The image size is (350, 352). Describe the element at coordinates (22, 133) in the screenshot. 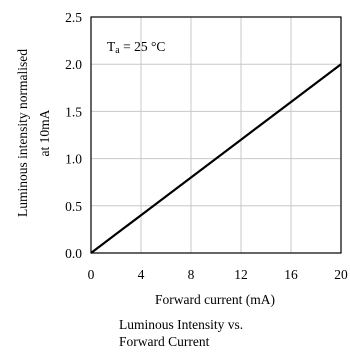

I see `y-axis-label-line-1: Luminous intensity normalised` at that location.